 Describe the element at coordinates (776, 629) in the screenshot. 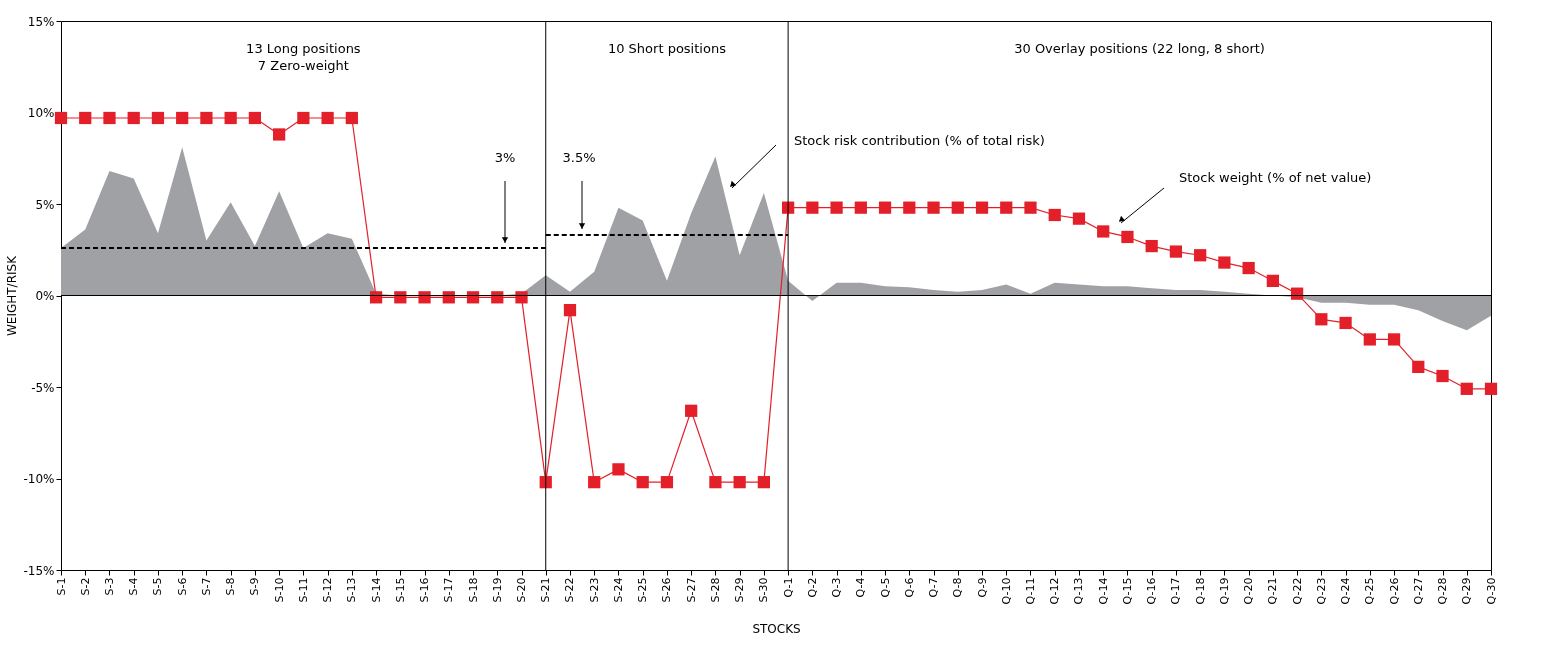

I see `x-axis-title: STOCKS` at that location.